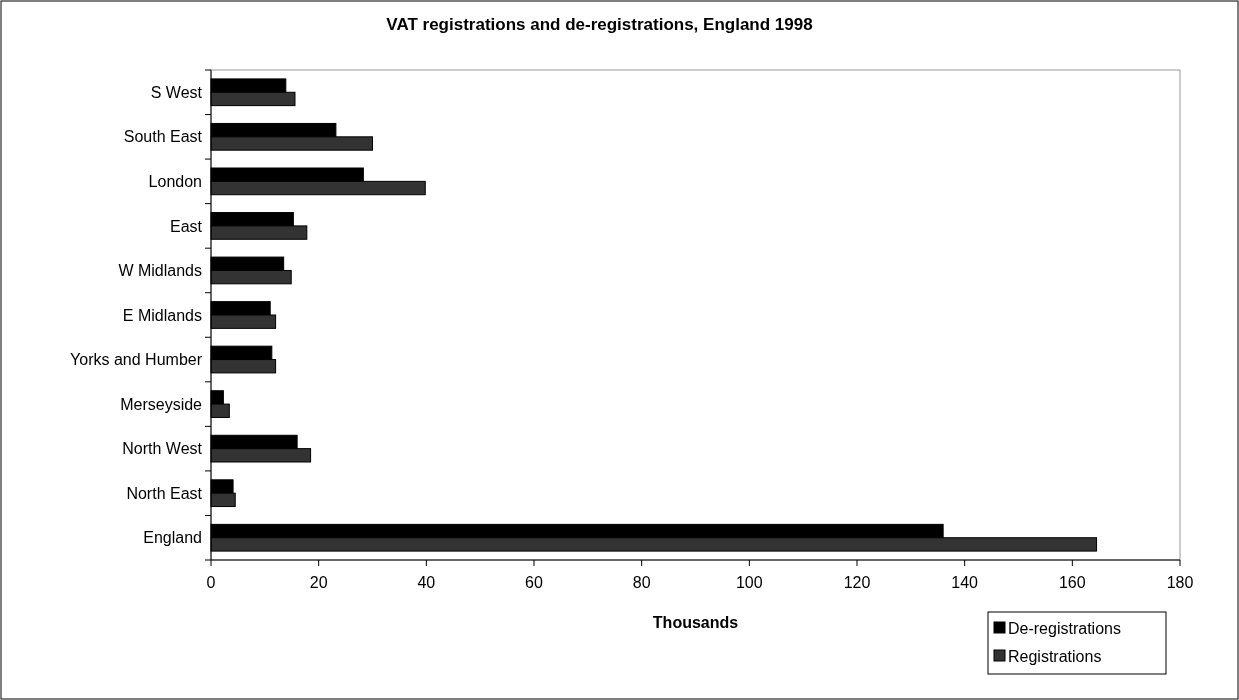  I want to click on x-tick-label: 80, so click(641, 582).